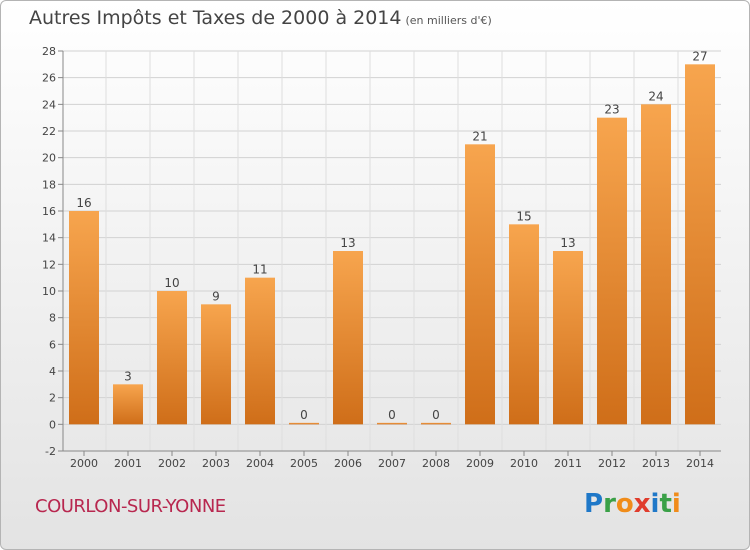 The width and height of the screenshot is (750, 550). What do you see at coordinates (50, 451) in the screenshot?
I see `y-tick-label: -2` at bounding box center [50, 451].